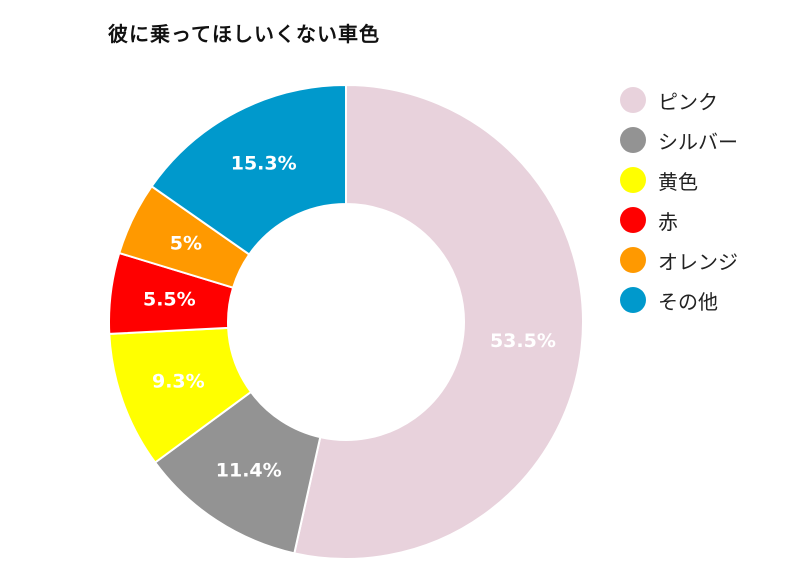 The width and height of the screenshot is (800, 582). What do you see at coordinates (633, 260) in the screenshot?
I see `legend-swatch-orange` at bounding box center [633, 260].